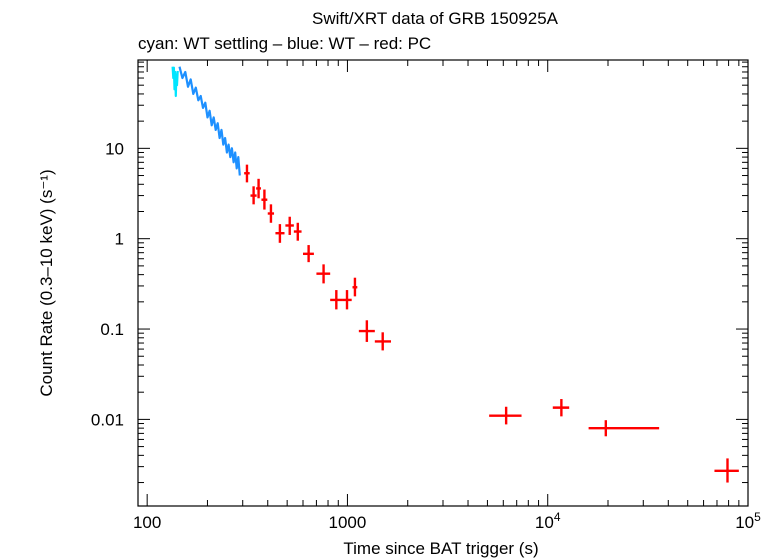  Describe the element at coordinates (435, 18) in the screenshot. I see `chart-title: Swift/XRT data of GRB 150925A` at that location.